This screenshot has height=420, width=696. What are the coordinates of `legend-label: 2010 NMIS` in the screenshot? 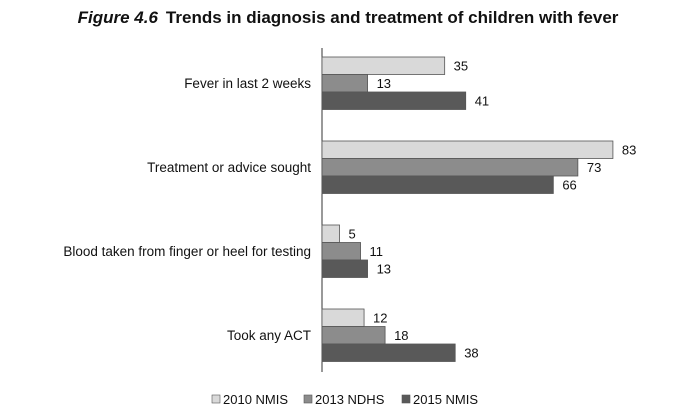 It's located at (255, 399).